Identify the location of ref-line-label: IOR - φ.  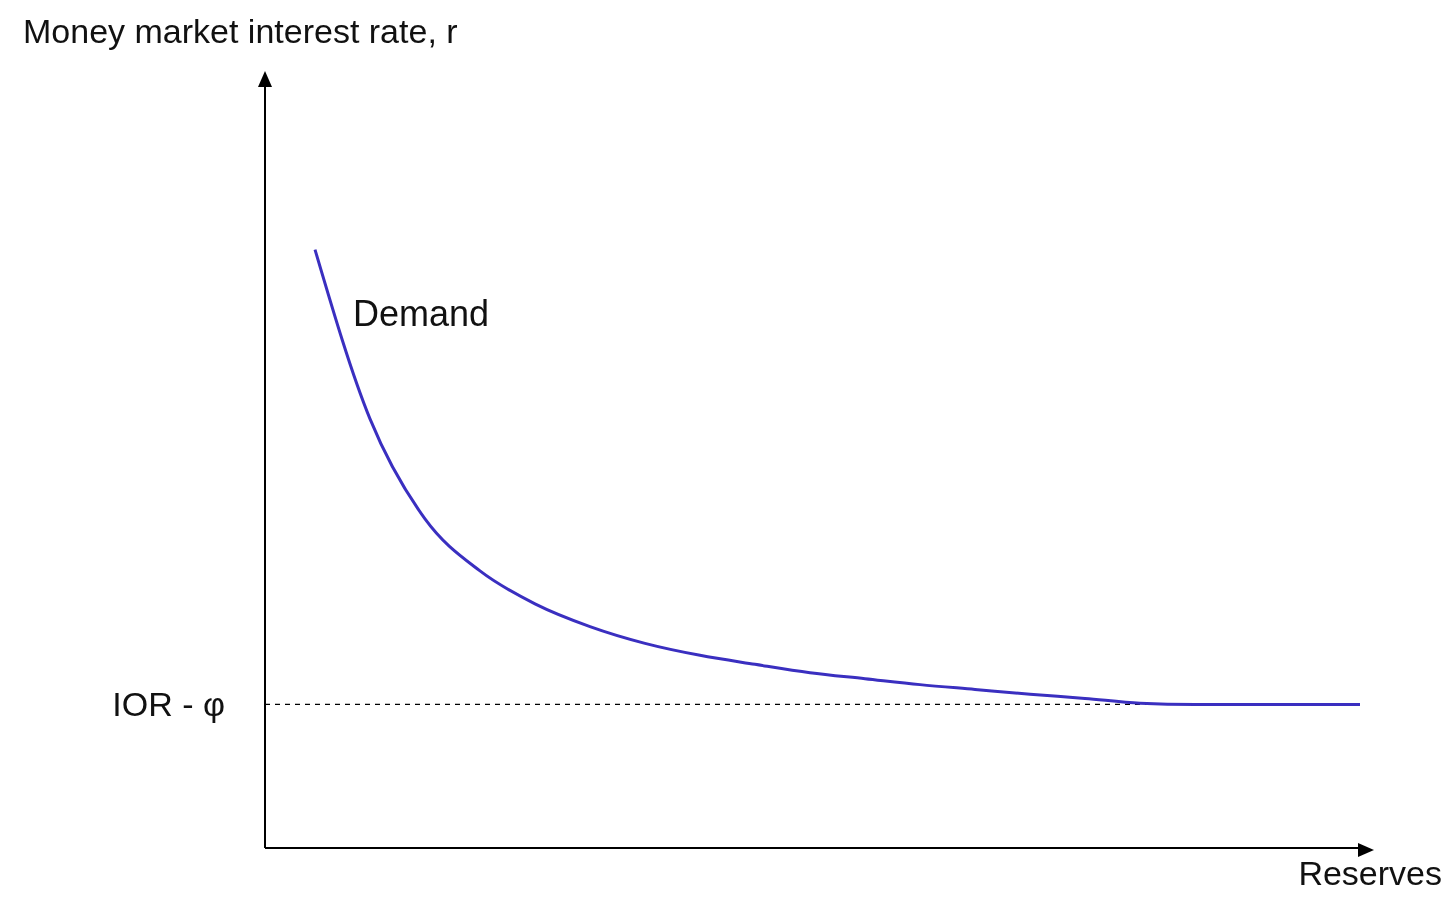
(168, 704).